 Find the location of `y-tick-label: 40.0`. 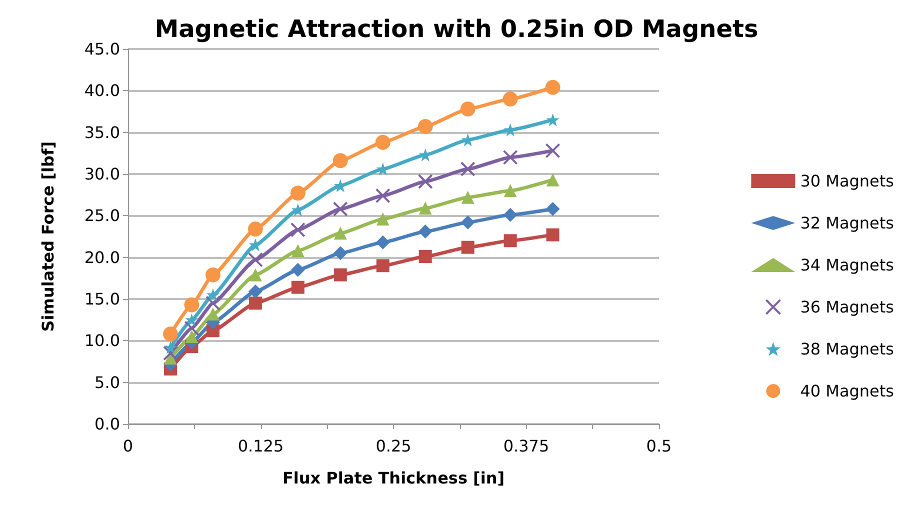

y-tick-label: 40.0 is located at coordinates (102, 90).